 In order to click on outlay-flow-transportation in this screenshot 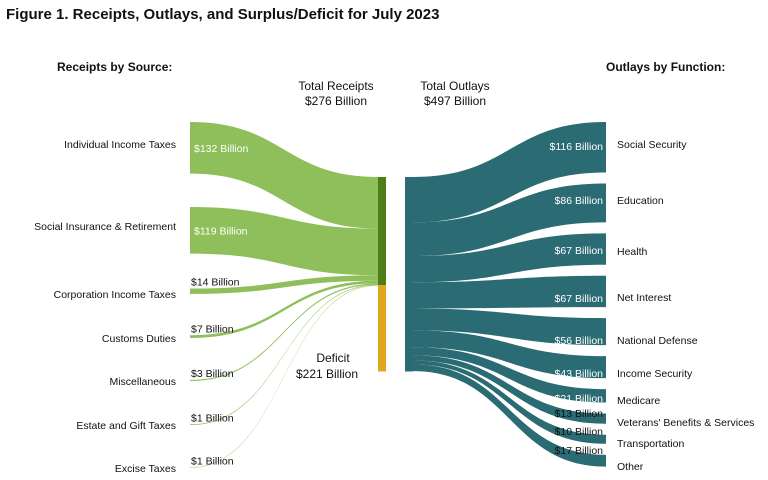, I will do `click(509, 402)`.